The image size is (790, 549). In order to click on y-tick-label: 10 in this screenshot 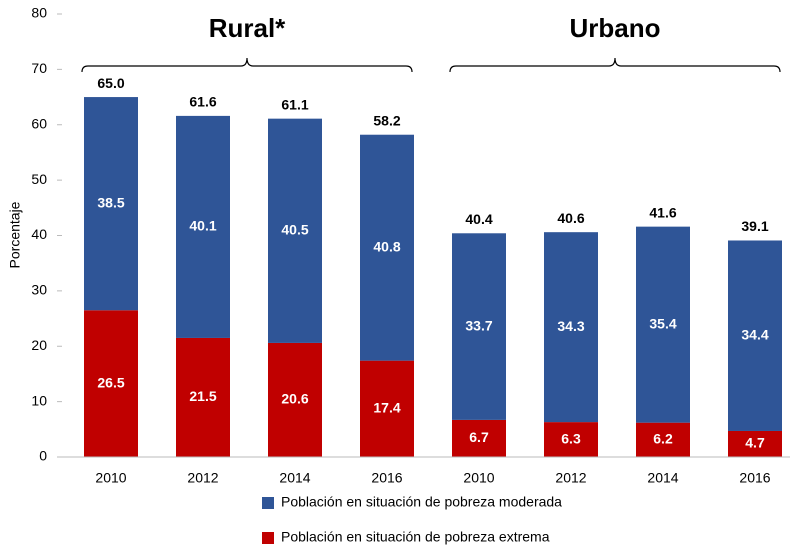, I will do `click(39, 400)`.